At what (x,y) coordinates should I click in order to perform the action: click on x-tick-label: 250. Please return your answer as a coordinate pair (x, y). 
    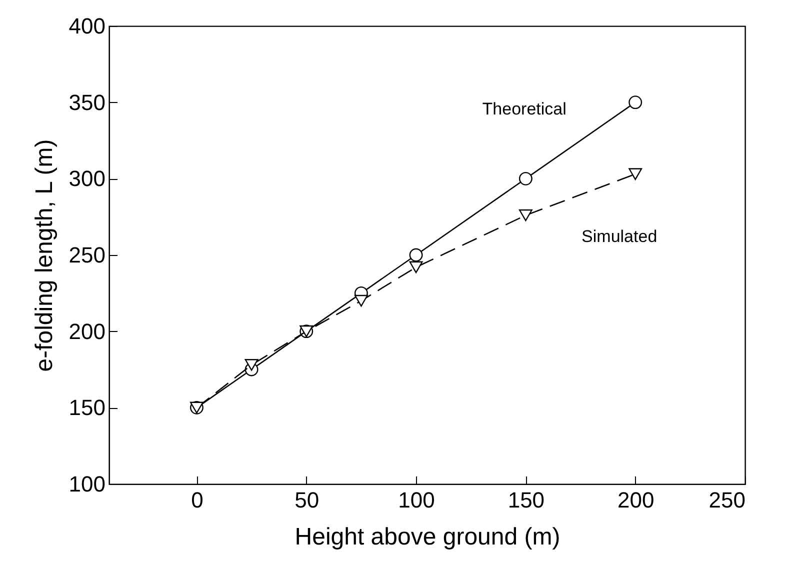
    Looking at the image, I should click on (727, 500).